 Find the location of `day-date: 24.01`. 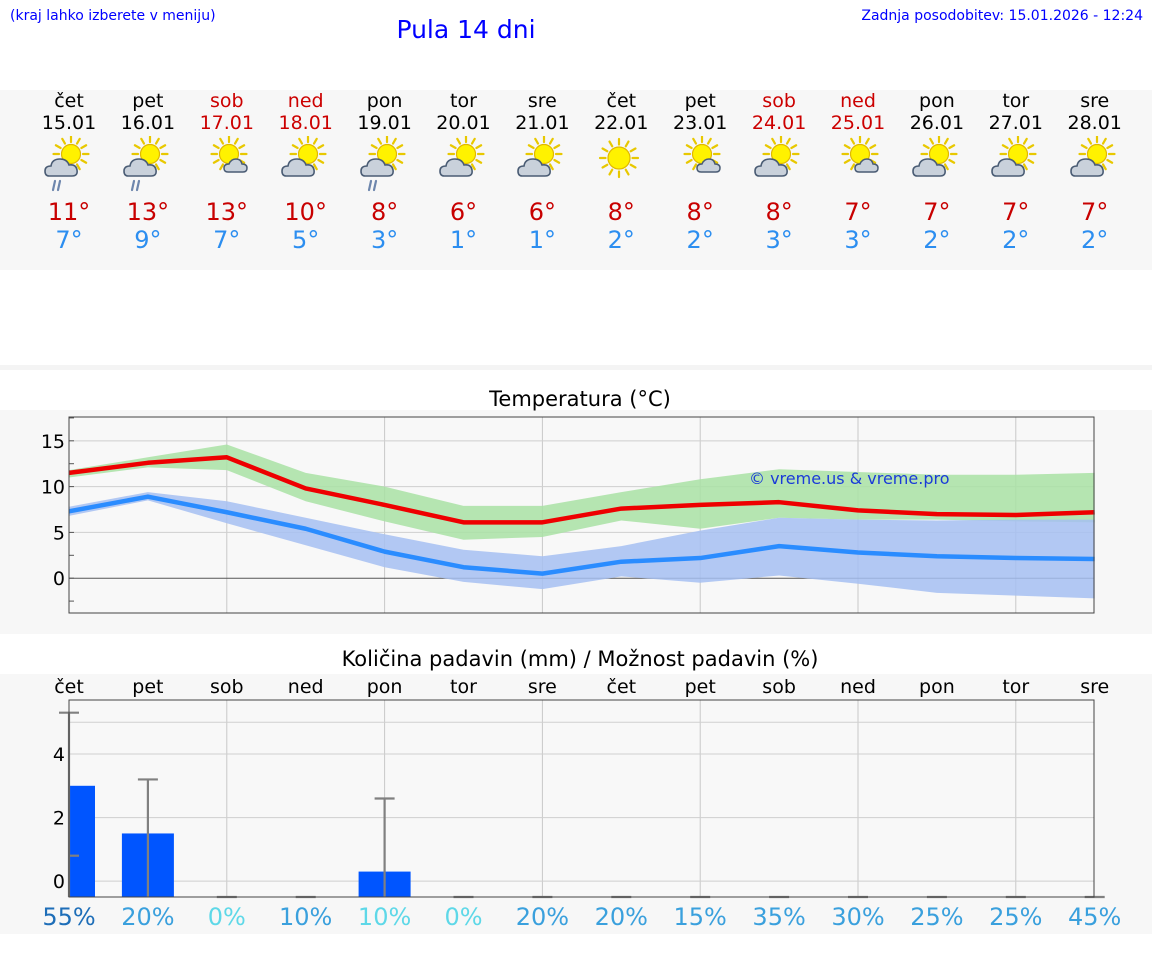

day-date: 24.01 is located at coordinates (779, 123).